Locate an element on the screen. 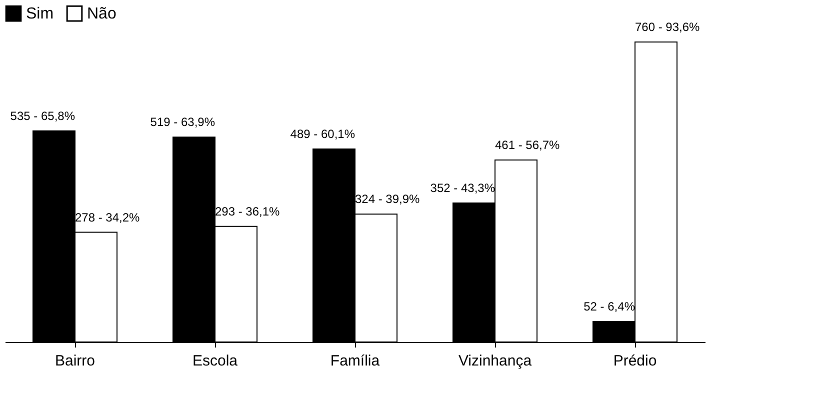 This screenshot has width=820, height=400. x-tick-label: Vizinhança is located at coordinates (495, 361).